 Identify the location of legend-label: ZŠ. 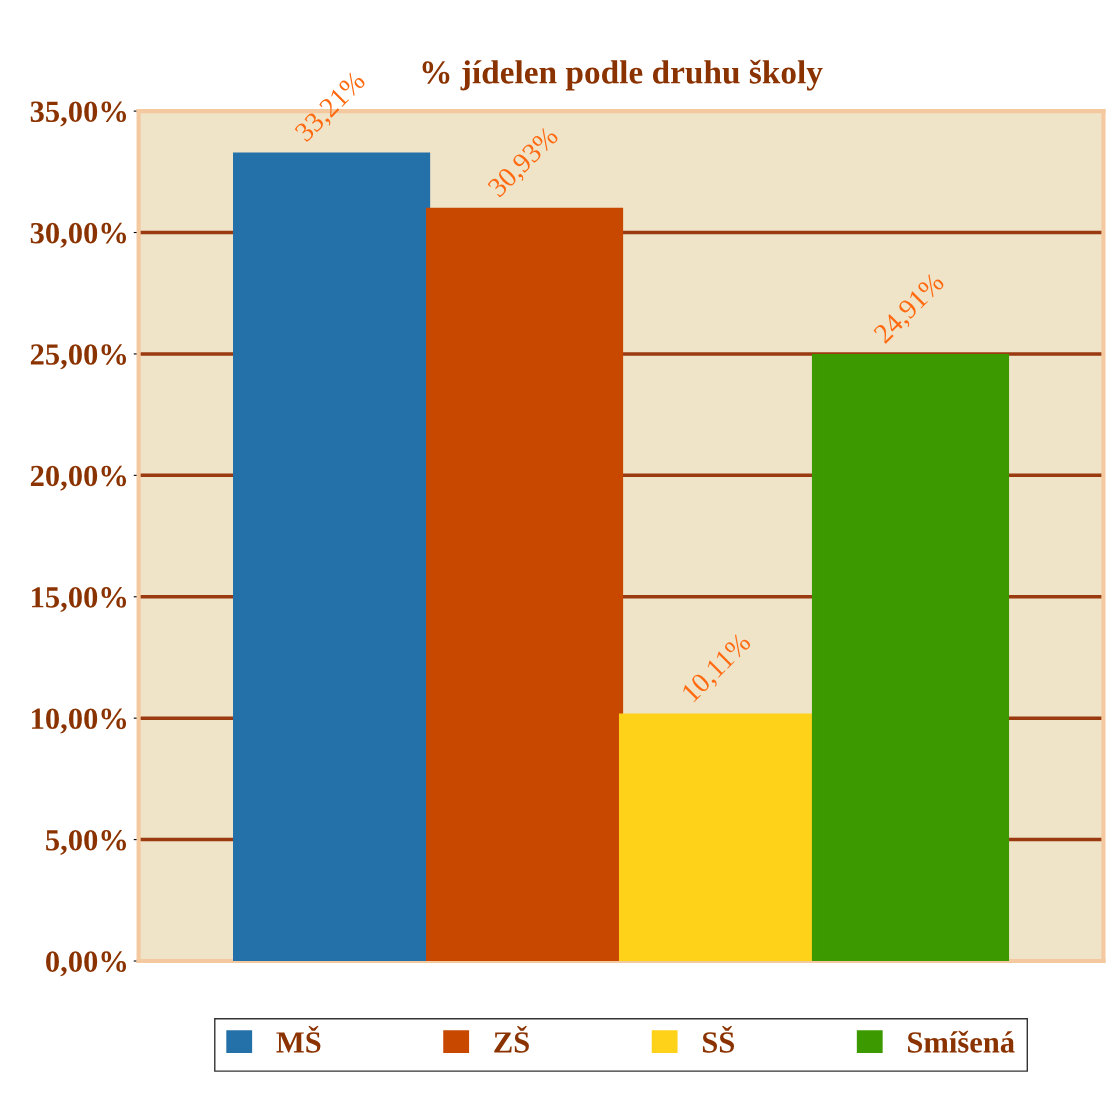
(511, 1039).